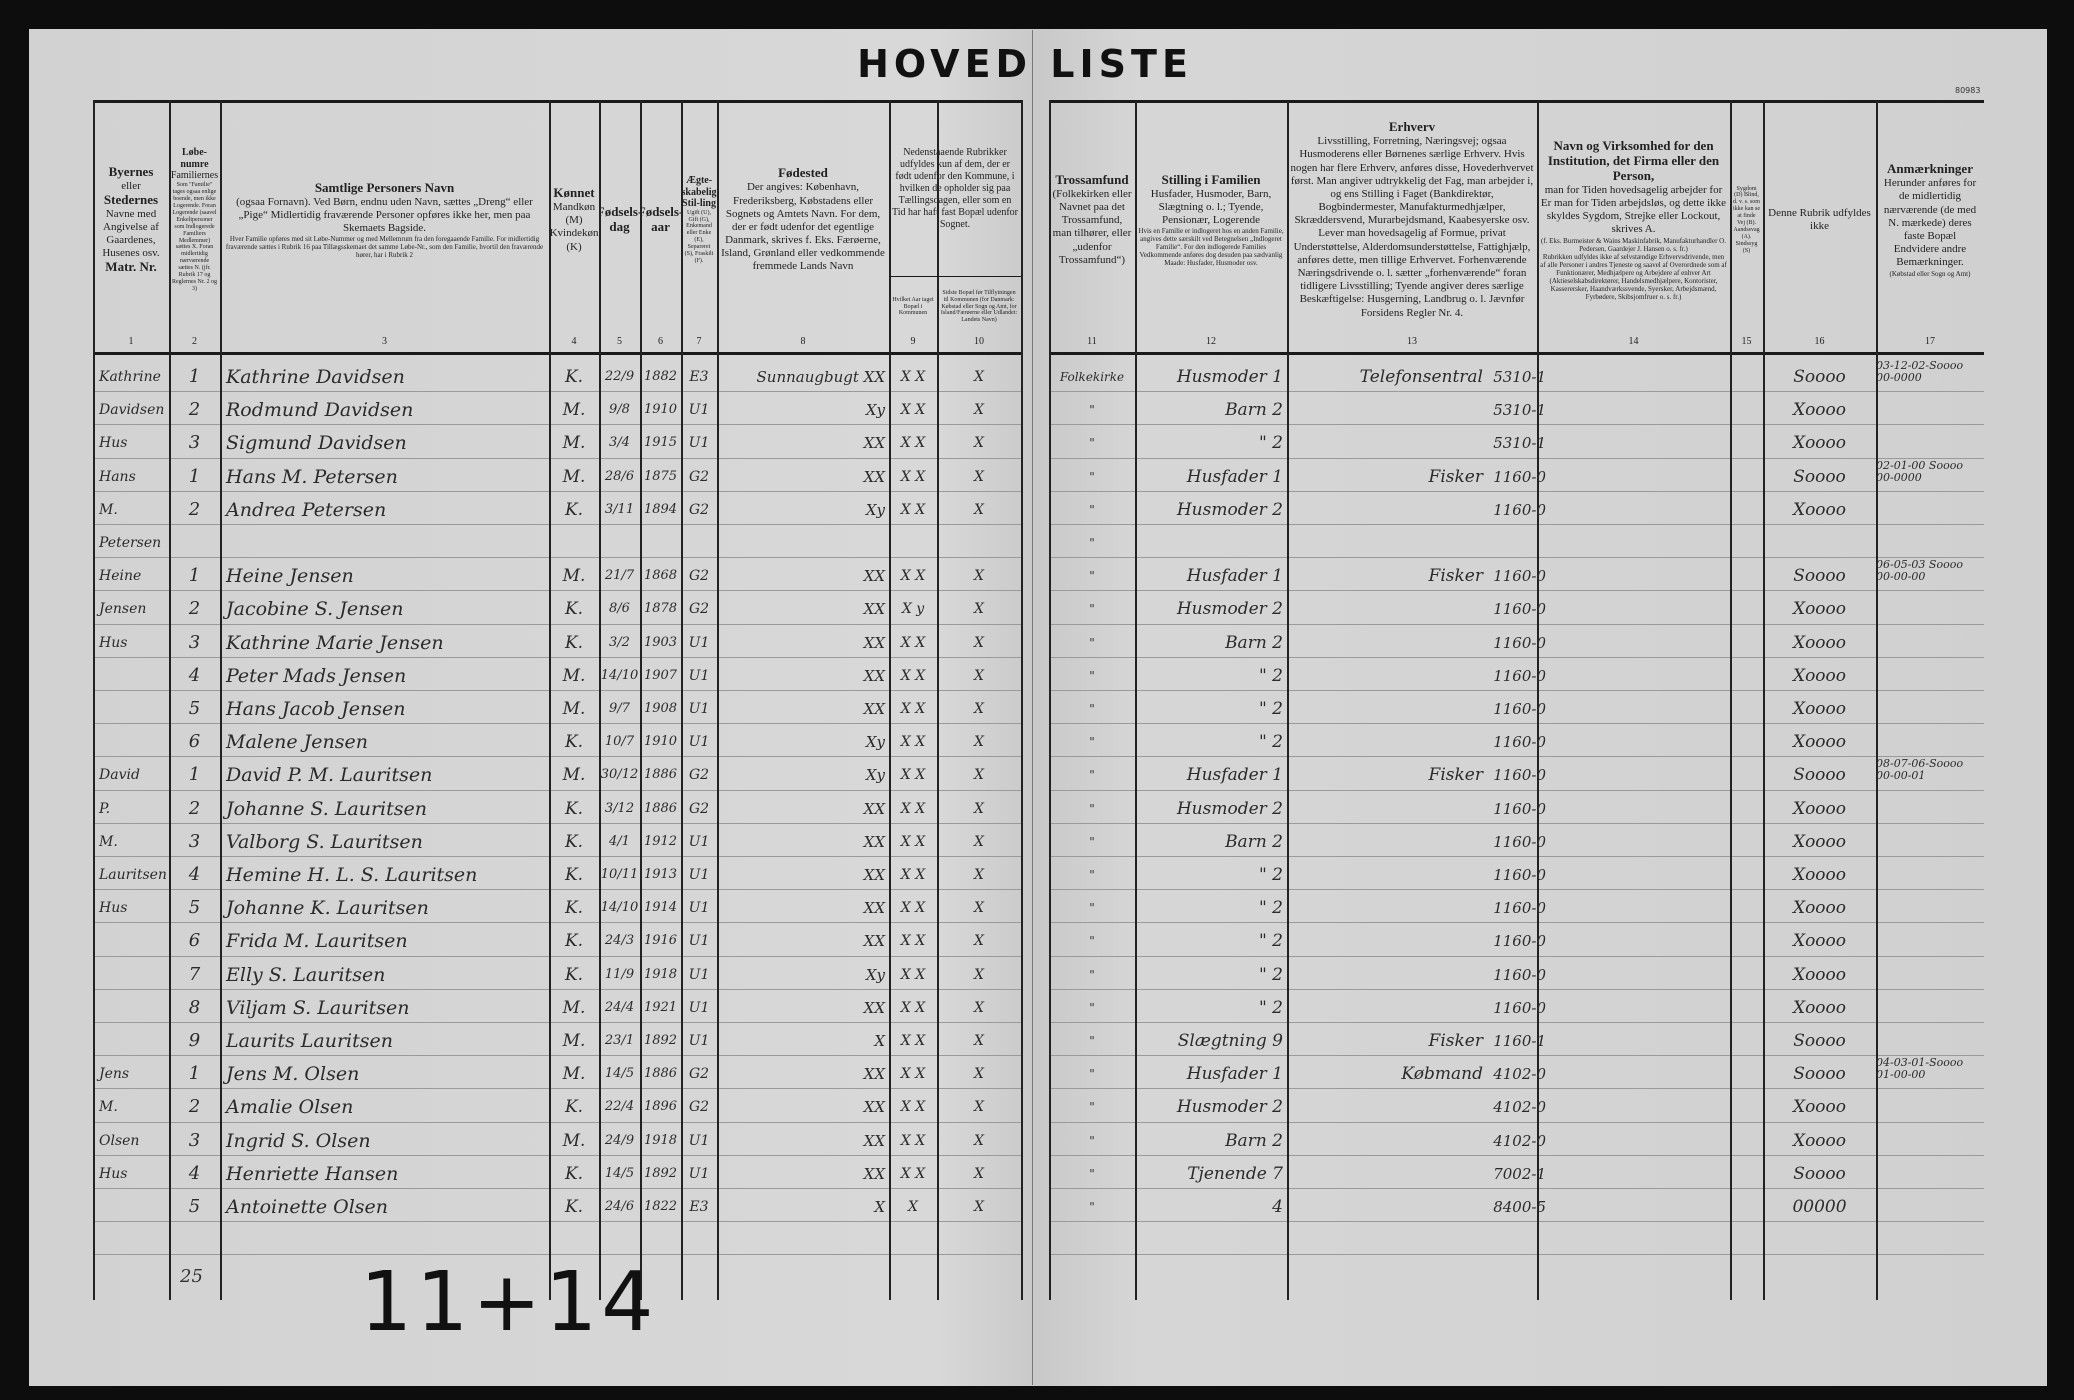  What do you see at coordinates (1519, 1173) in the screenshot?
I see `table-cell-c13b: 7002-1` at bounding box center [1519, 1173].